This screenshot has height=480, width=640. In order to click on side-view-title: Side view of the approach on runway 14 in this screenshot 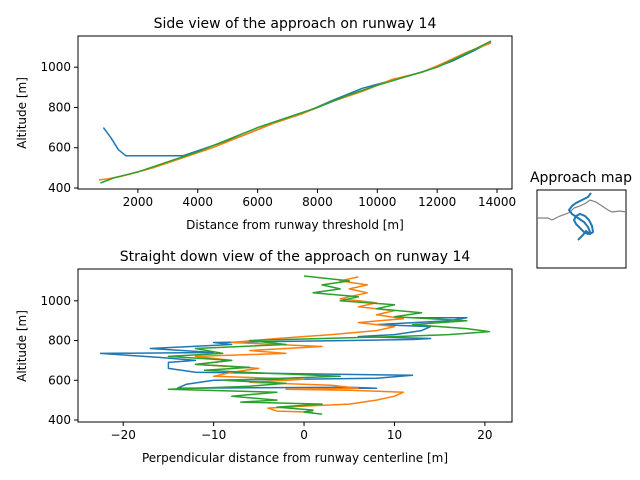, I will do `click(295, 24)`.